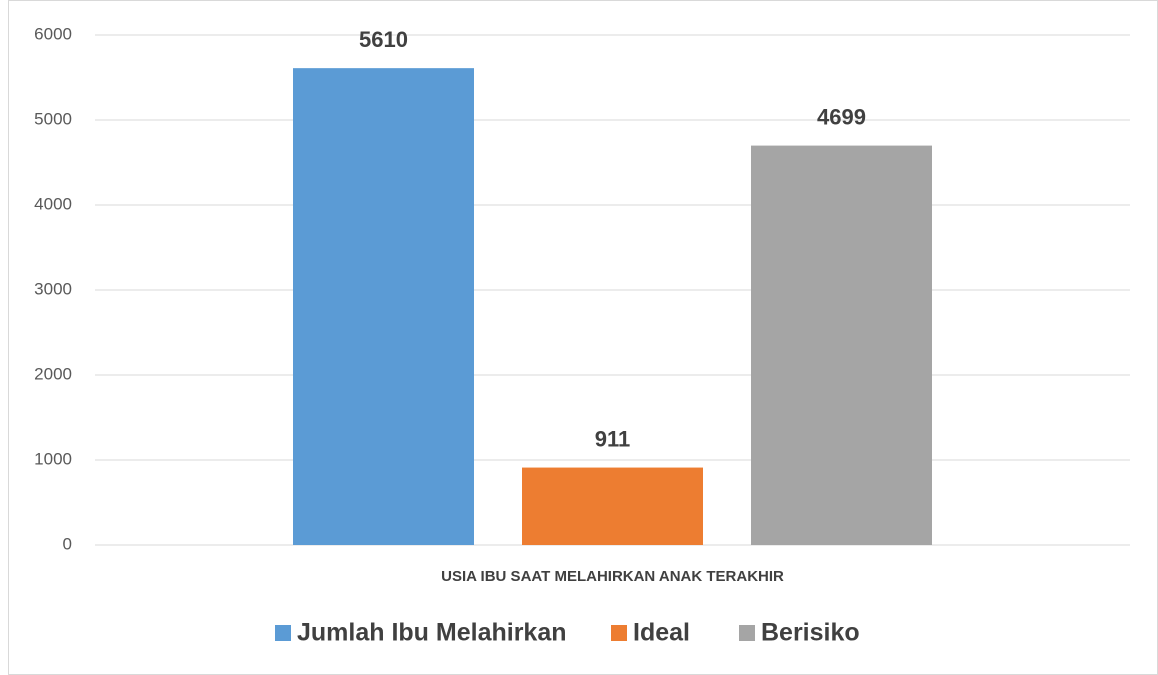  I want to click on legend-label: Berisiko, so click(810, 633).